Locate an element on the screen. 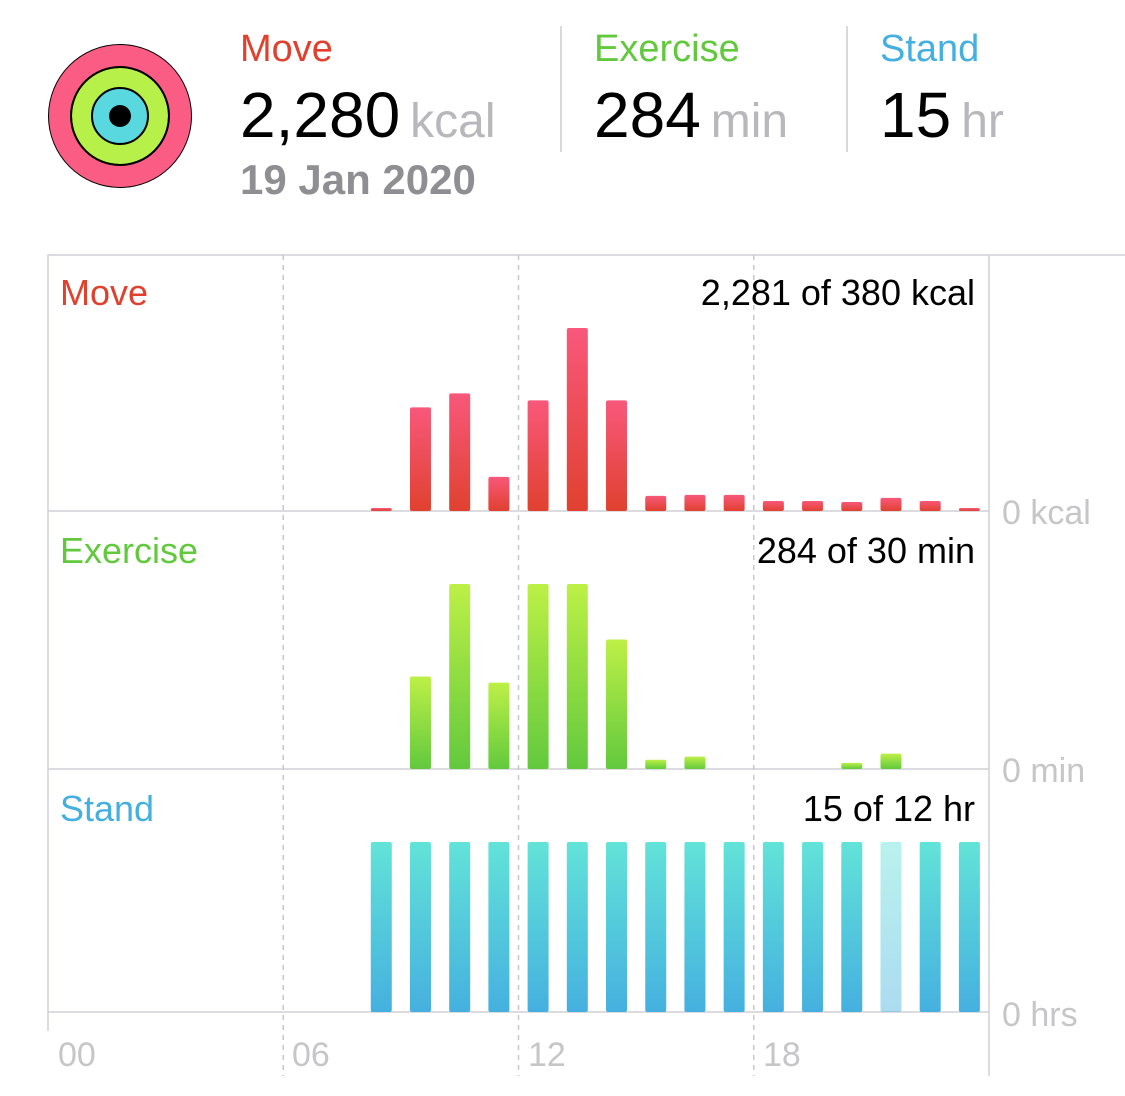 The width and height of the screenshot is (1125, 1096). summary-stand-label: Stand is located at coordinates (930, 49).